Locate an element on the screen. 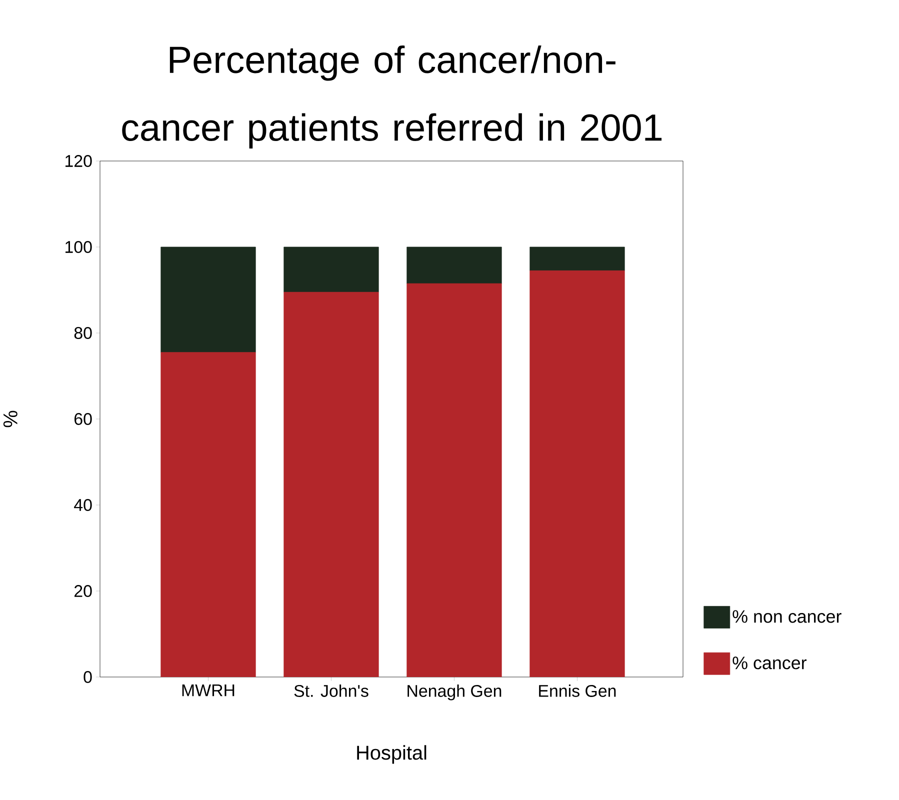  chart-title: Percentage of cancer/non-cancer patients referred in 2001 is located at coordinates (392, 97).